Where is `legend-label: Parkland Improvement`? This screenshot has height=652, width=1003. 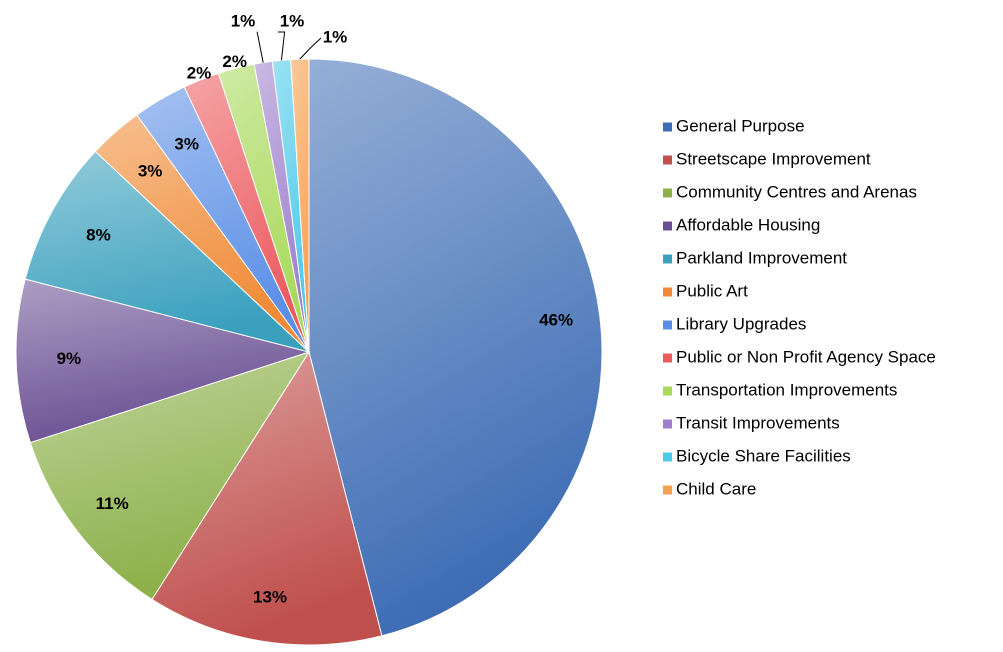 legend-label: Parkland Improvement is located at coordinates (761, 257).